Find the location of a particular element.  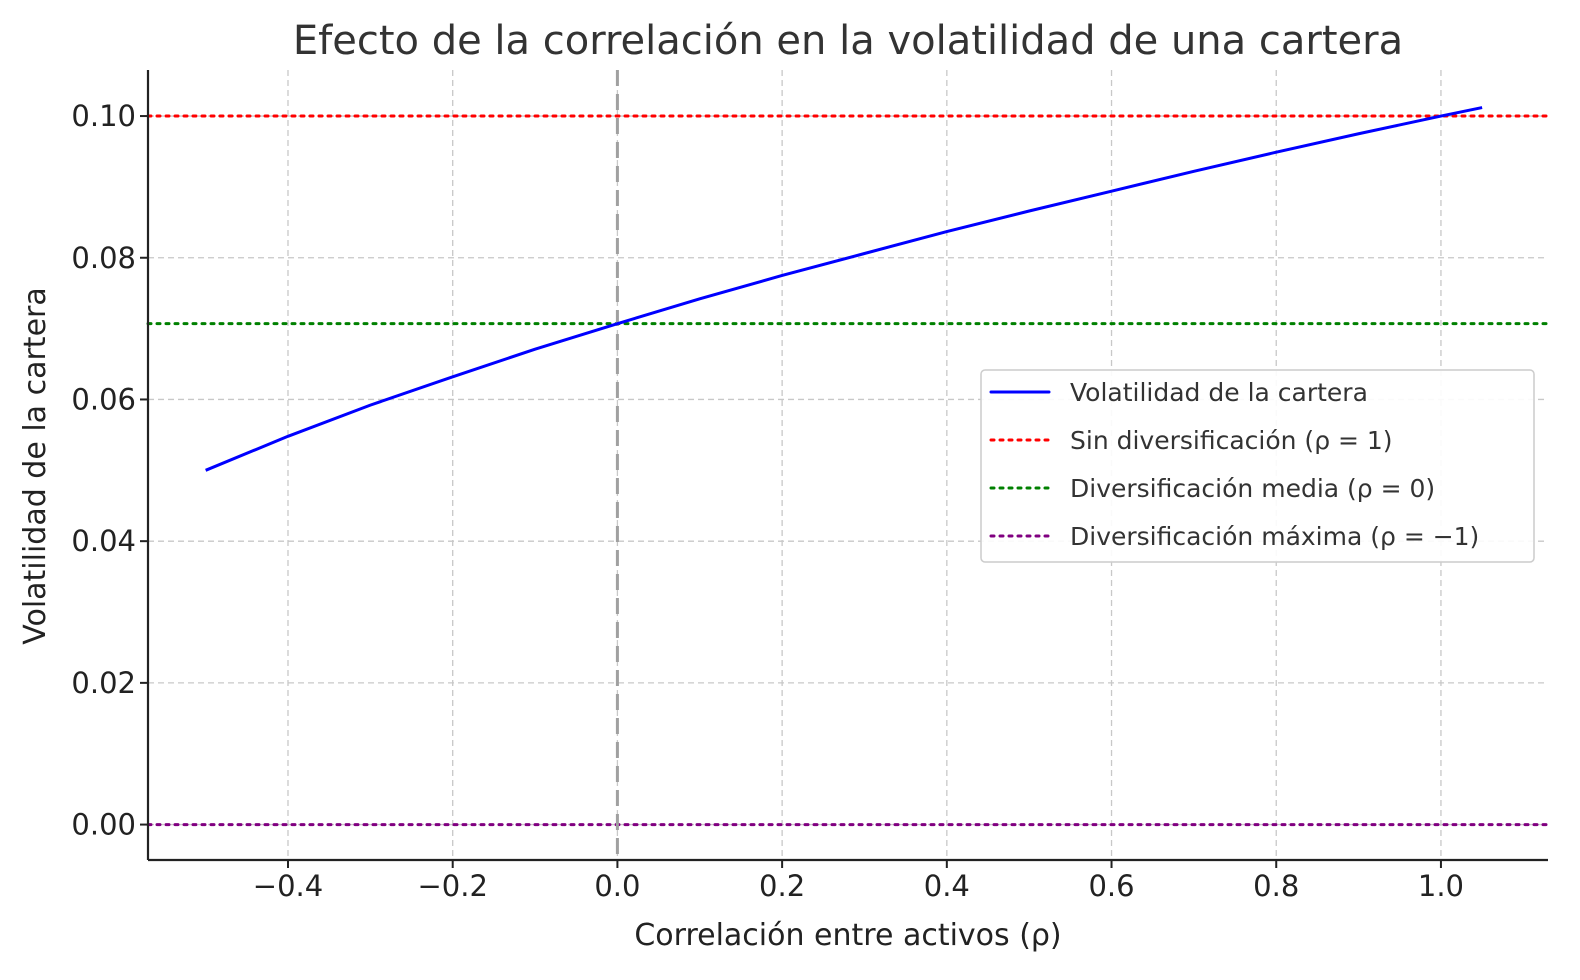

x-tick-label-0: −0.4 is located at coordinates (288, 886).